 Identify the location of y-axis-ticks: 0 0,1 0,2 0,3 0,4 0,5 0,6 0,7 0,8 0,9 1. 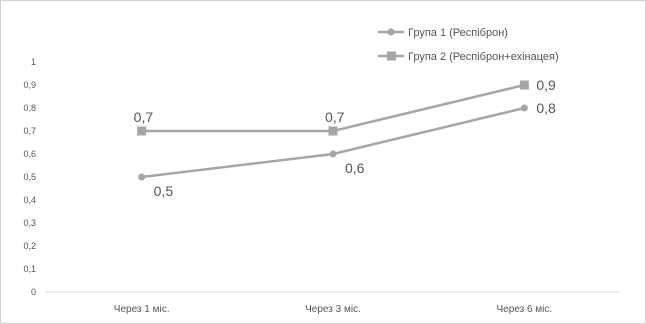
(29, 177).